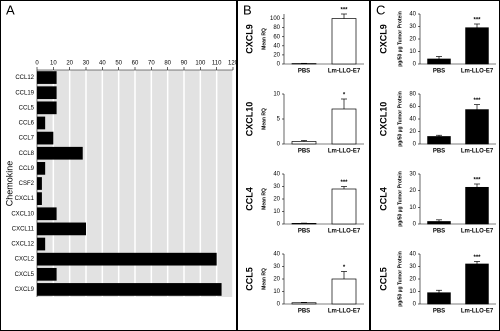 The width and height of the screenshot is (500, 331). Describe the element at coordinates (383, 39) in the screenshot. I see `chart-title: CXCL9` at that location.